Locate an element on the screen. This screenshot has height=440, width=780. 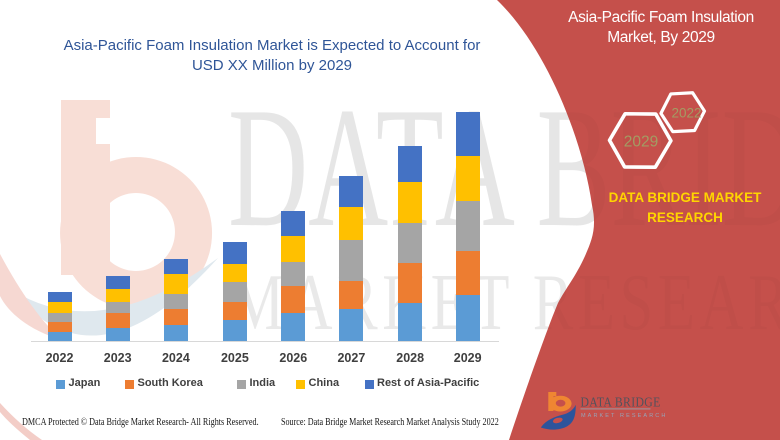
svg-text: DATA BRIDGE is located at coordinates (621, 402).